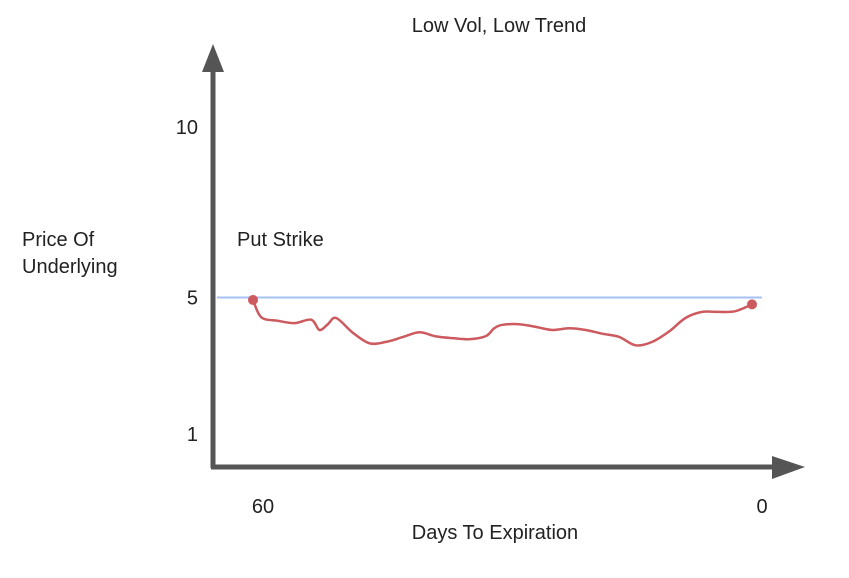 The height and width of the screenshot is (578, 849). I want to click on x-axis-ticks: 60 0, so click(510, 507).